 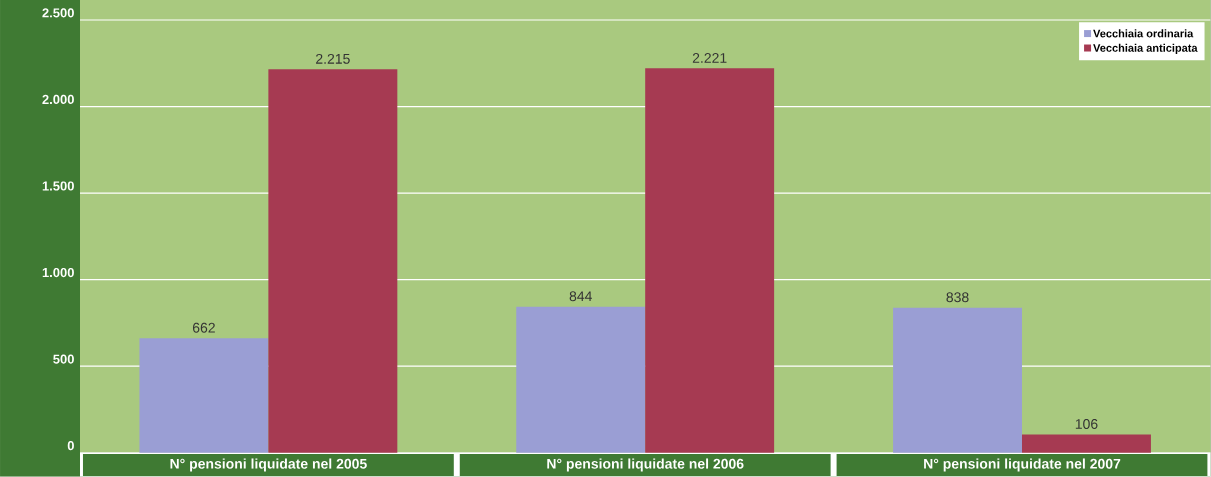 I want to click on y-tick-label: 2.000, so click(x=58, y=99).